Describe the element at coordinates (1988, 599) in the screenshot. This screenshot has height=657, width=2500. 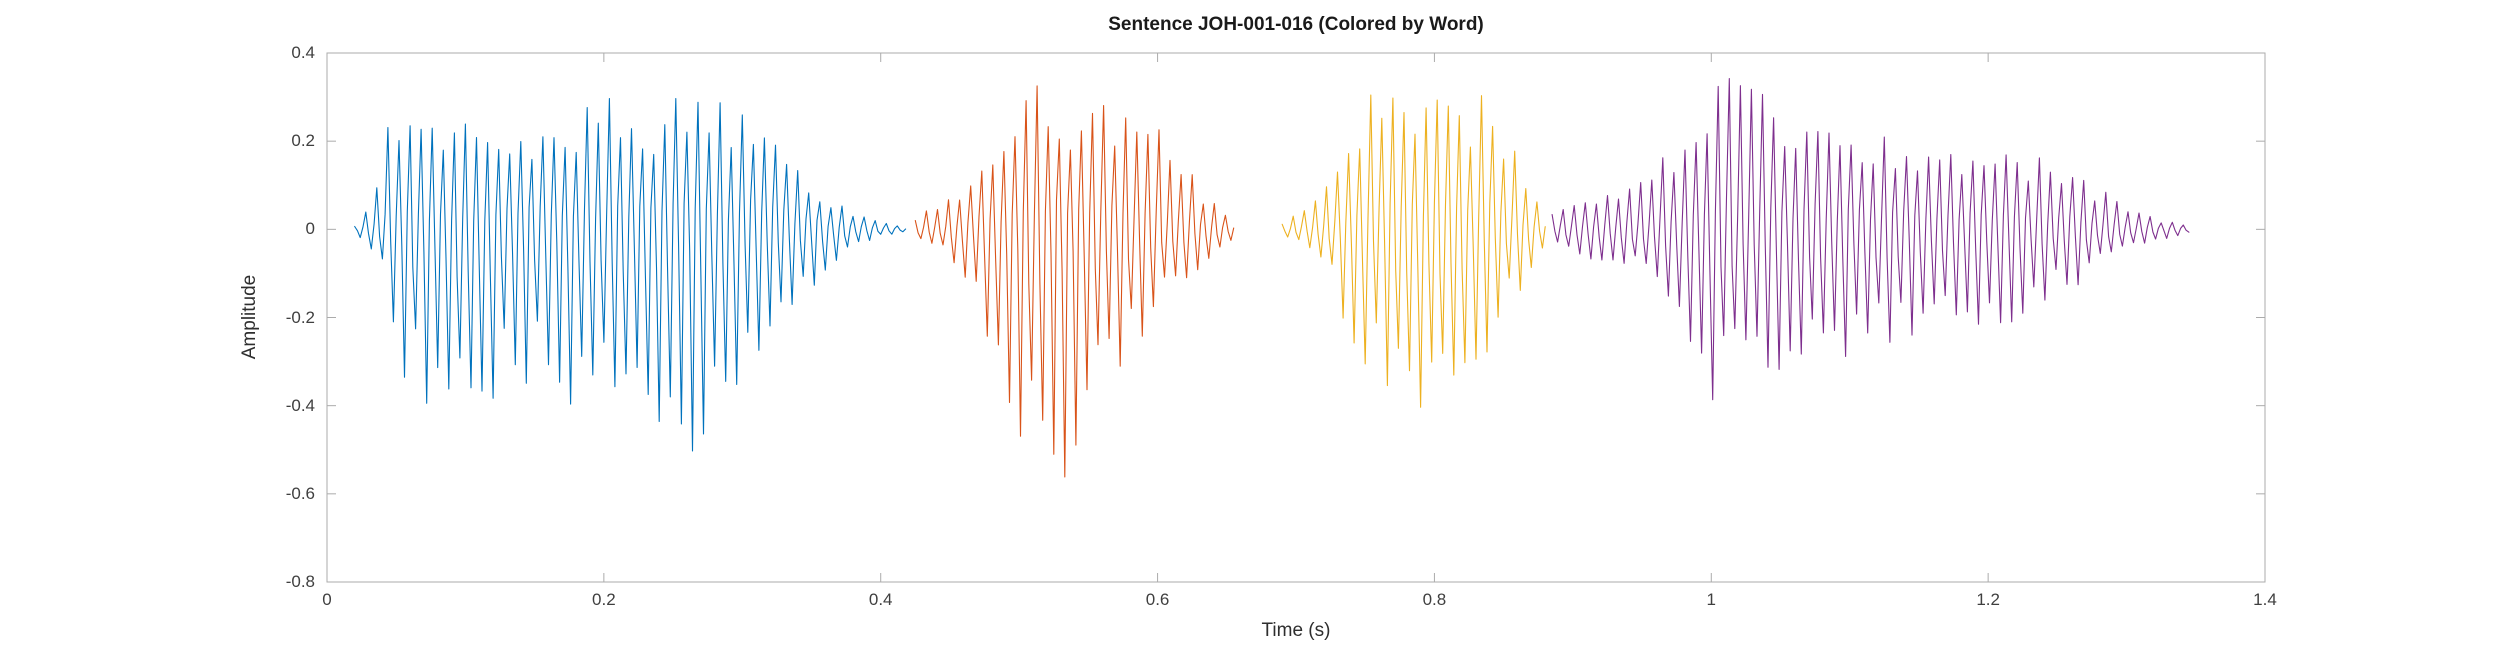
I see `x-tick-label: 1.2` at that location.